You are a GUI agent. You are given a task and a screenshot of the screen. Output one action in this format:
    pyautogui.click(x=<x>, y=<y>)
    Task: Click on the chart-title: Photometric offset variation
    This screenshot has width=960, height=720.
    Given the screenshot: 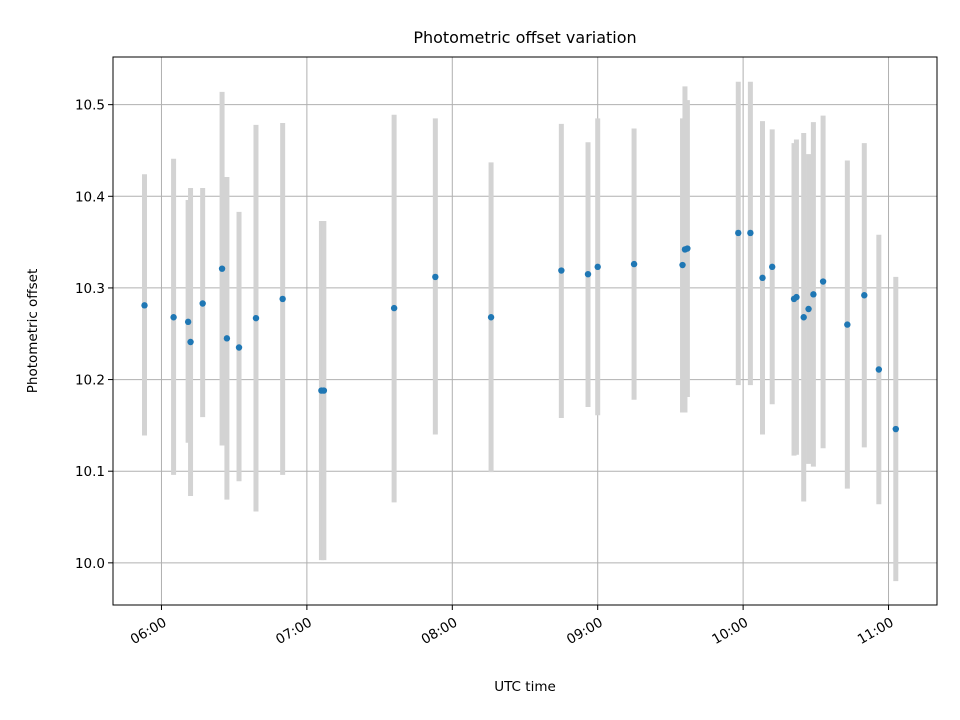 What is the action you would take?
    pyautogui.click(x=524, y=37)
    